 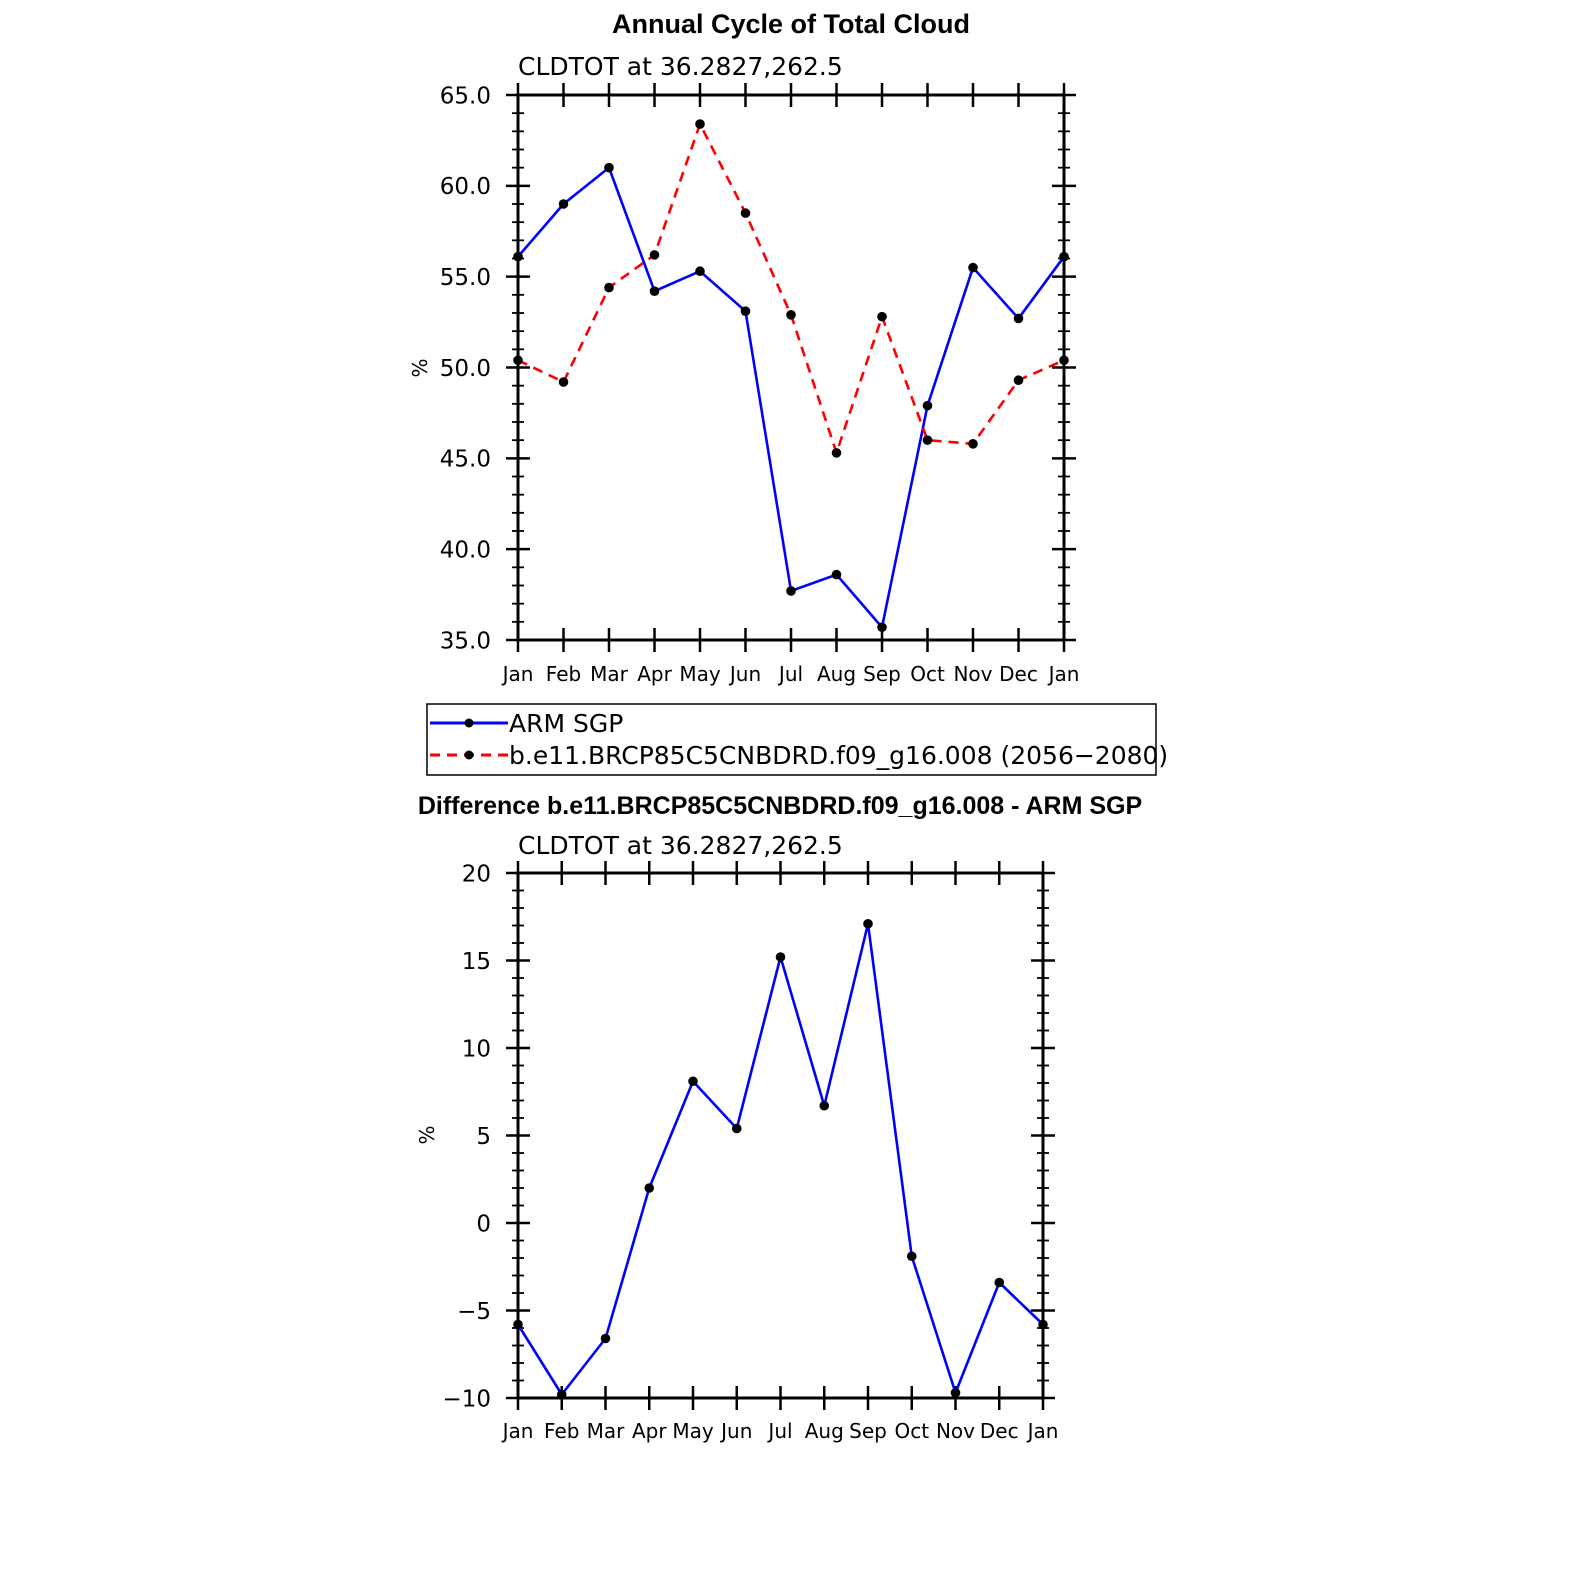 What do you see at coordinates (483, 1137) in the screenshot?
I see `y-tick-label: 5` at bounding box center [483, 1137].